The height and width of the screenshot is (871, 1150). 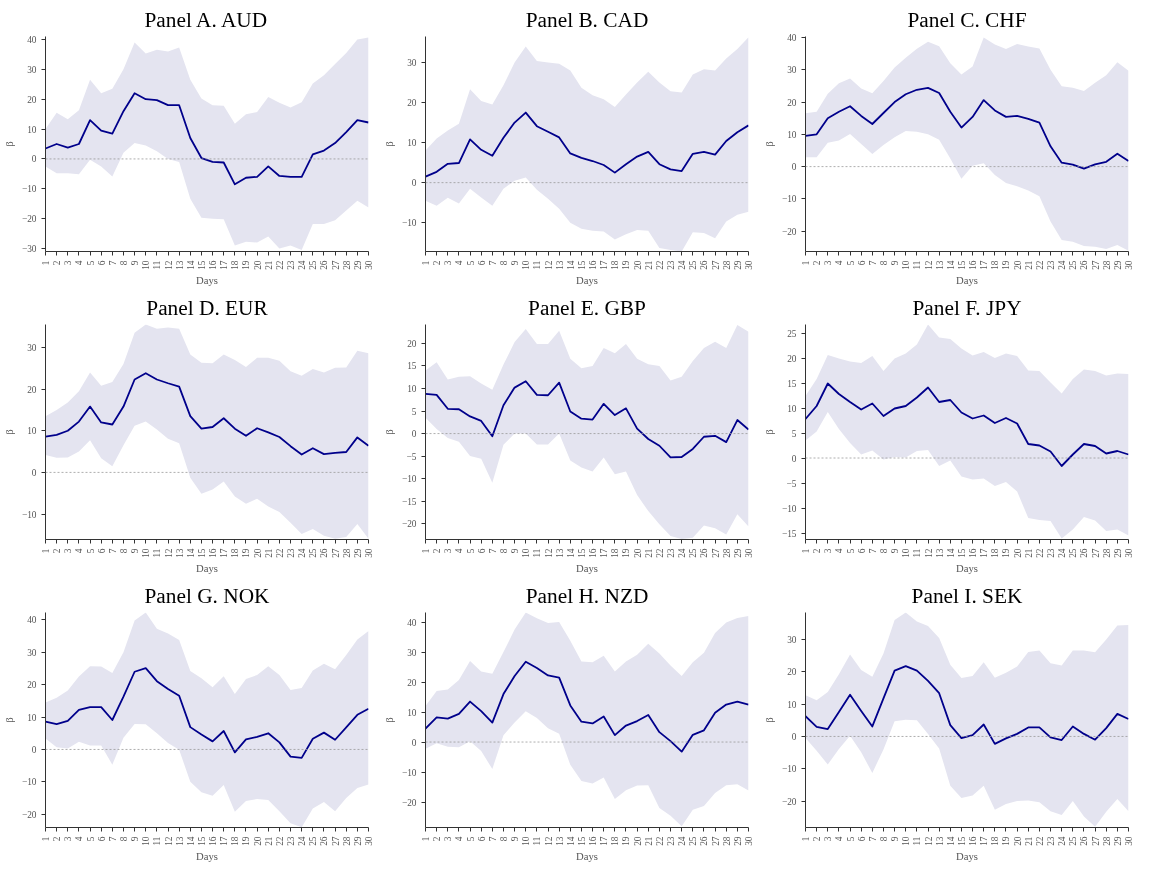 I want to click on y-tick-label: 25, so click(x=792, y=333).